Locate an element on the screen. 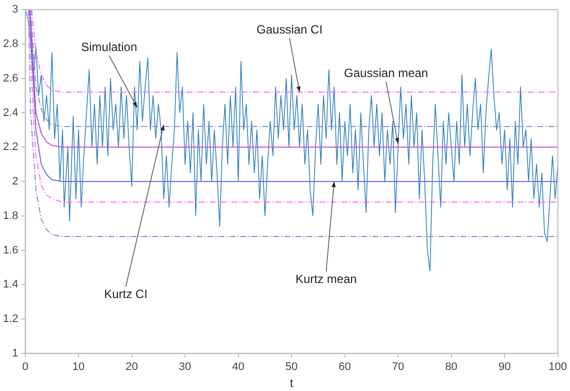  y-tick-label: 2.6 is located at coordinates (10, 78).